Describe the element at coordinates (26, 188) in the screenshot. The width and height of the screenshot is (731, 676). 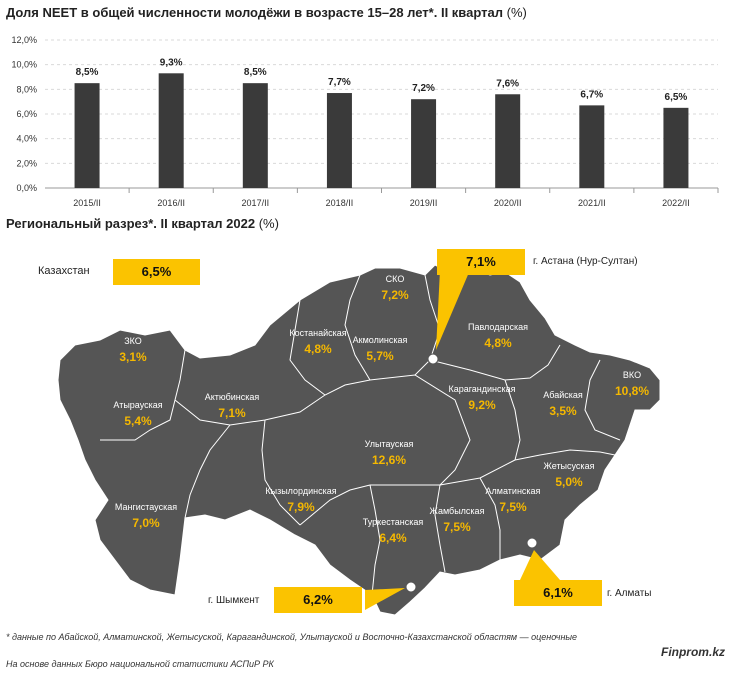
I see `y-tick-label: 0,0%` at that location.